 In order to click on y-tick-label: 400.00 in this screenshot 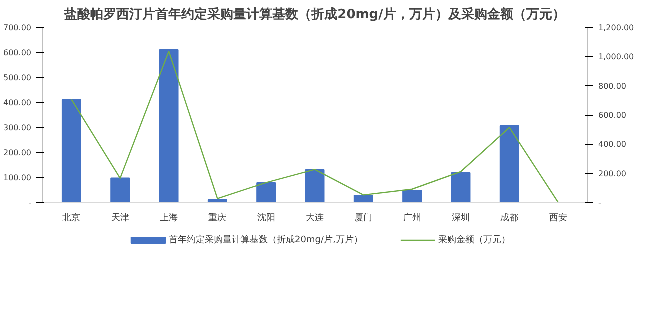, I will do `click(18, 103)`.